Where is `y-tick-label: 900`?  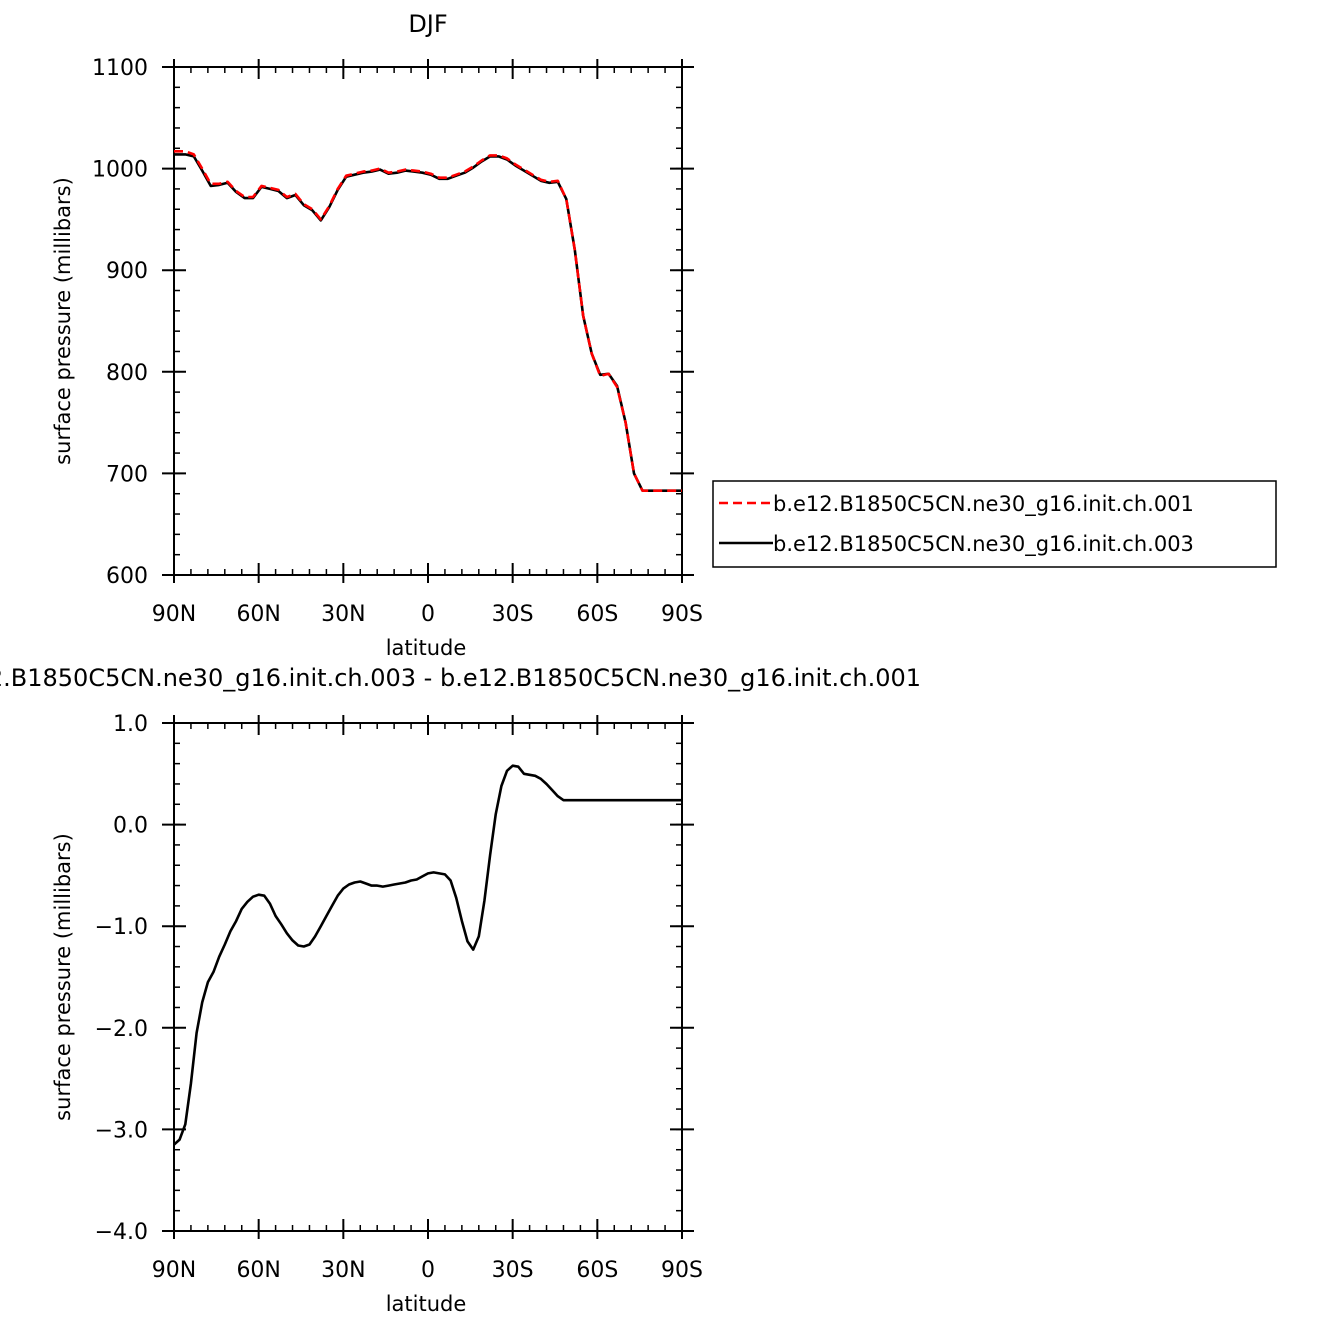
y-tick-label: 900 is located at coordinates (127, 271).